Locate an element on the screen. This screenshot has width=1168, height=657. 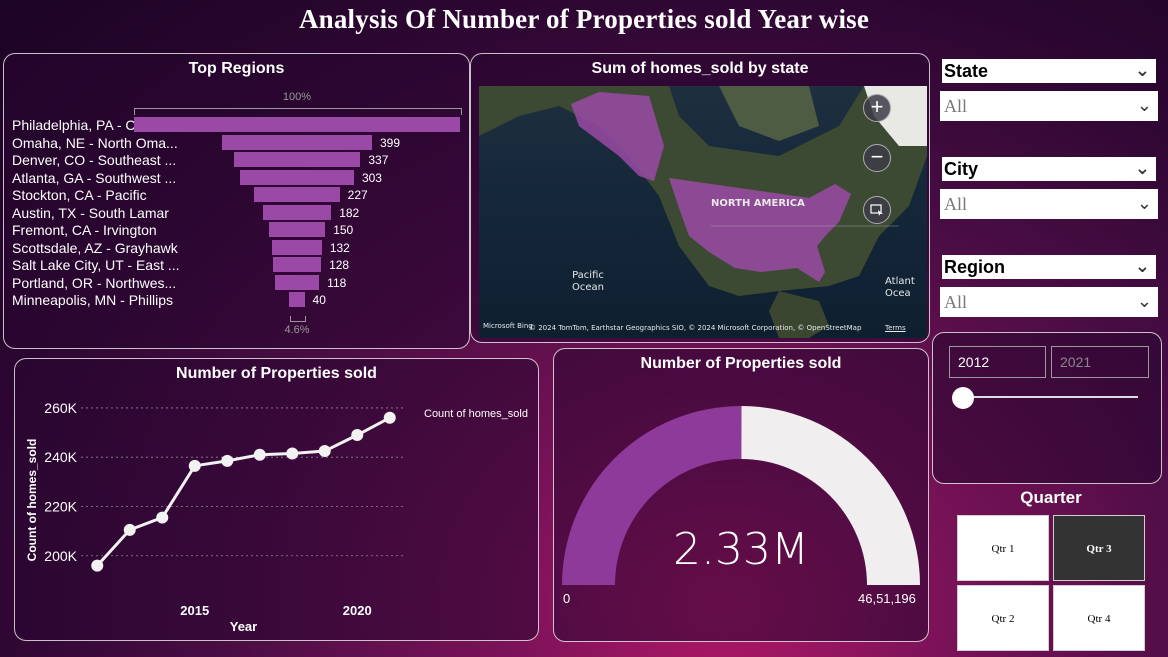
x-tick-label: 2015 is located at coordinates (194, 610).